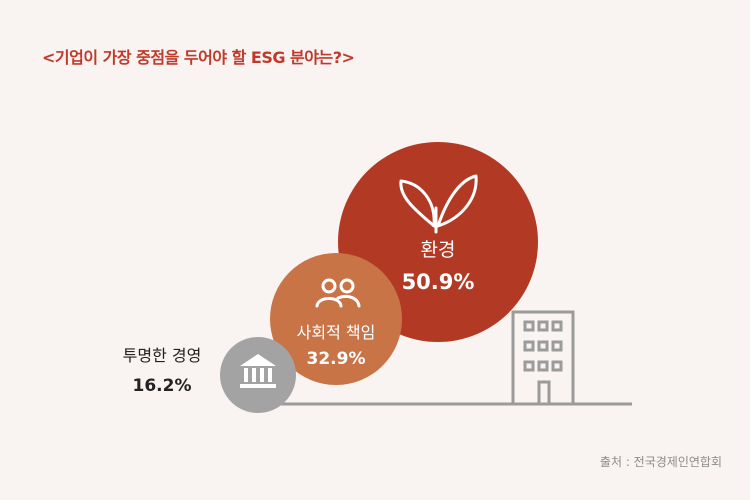 The height and width of the screenshot is (500, 750). What do you see at coordinates (438, 204) in the screenshot?
I see `leaf-icon` at bounding box center [438, 204].